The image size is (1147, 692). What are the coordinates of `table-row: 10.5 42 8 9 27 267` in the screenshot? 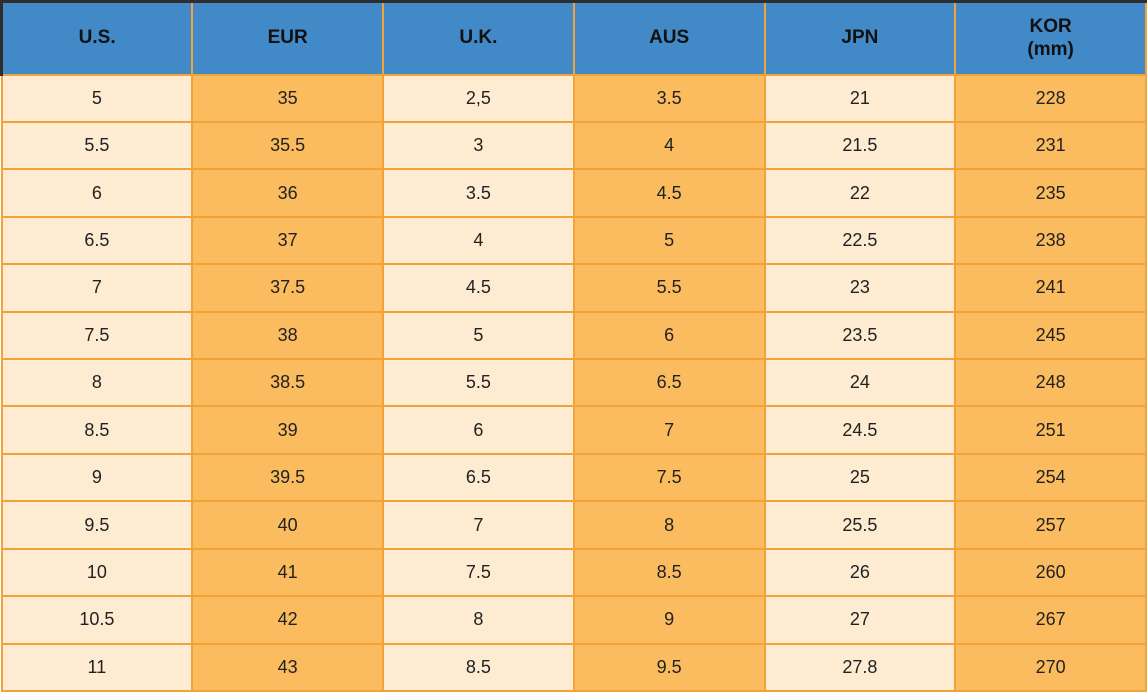 It's located at (573, 620).